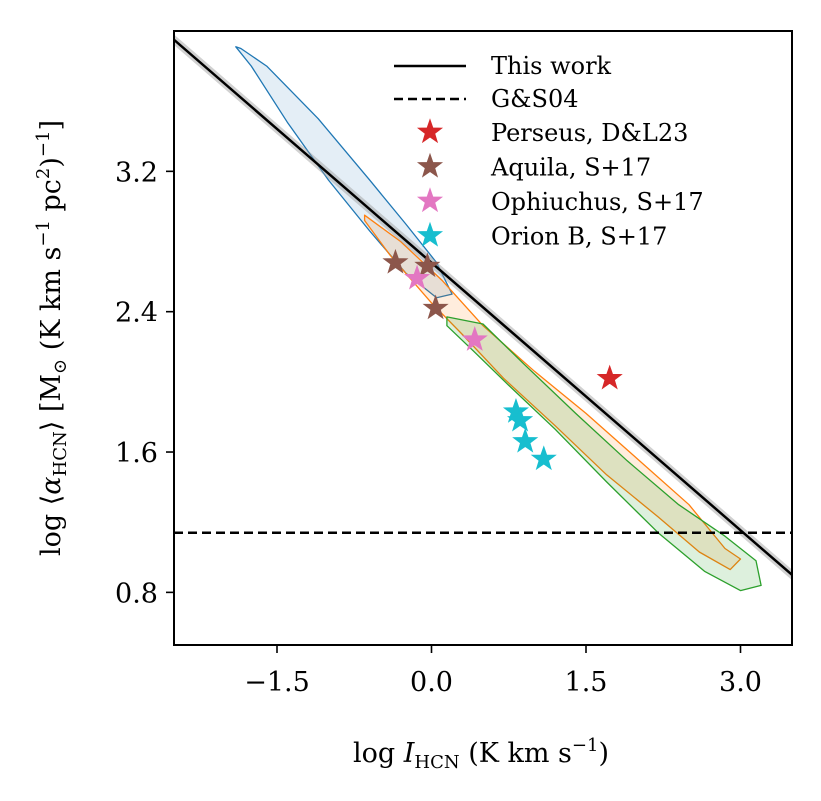  I want to click on x-label-close: ), so click(603, 753).